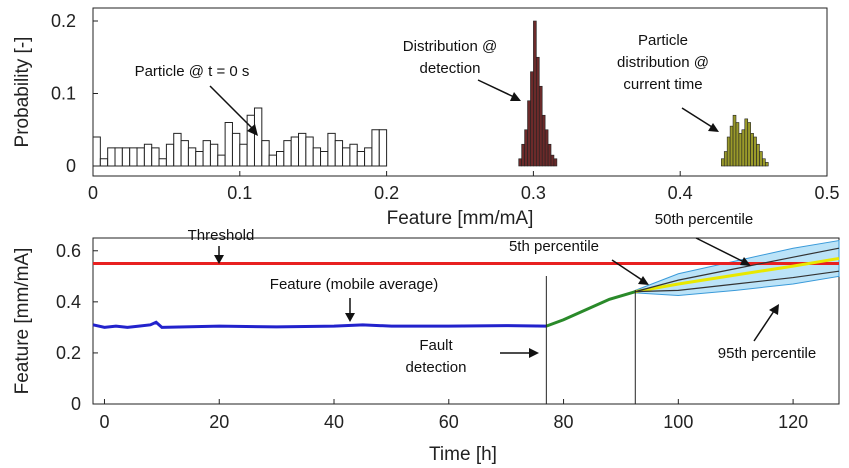 Image resolution: width=849 pixels, height=468 pixels. I want to click on detection-annotation-line2: detection, so click(450, 68).